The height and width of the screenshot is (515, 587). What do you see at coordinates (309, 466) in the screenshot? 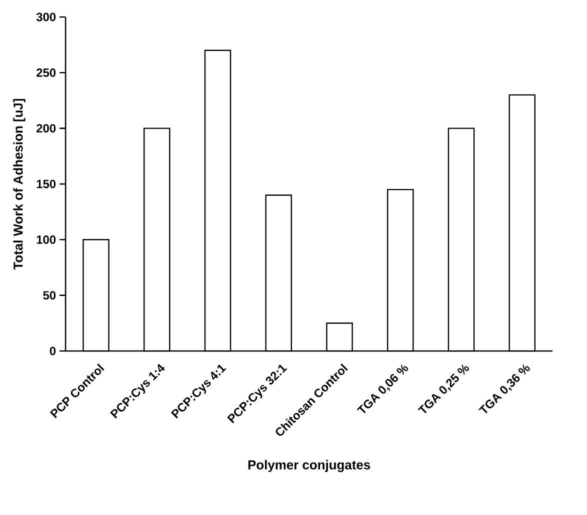
I see `x-axis-title: Polymer conjugates` at bounding box center [309, 466].